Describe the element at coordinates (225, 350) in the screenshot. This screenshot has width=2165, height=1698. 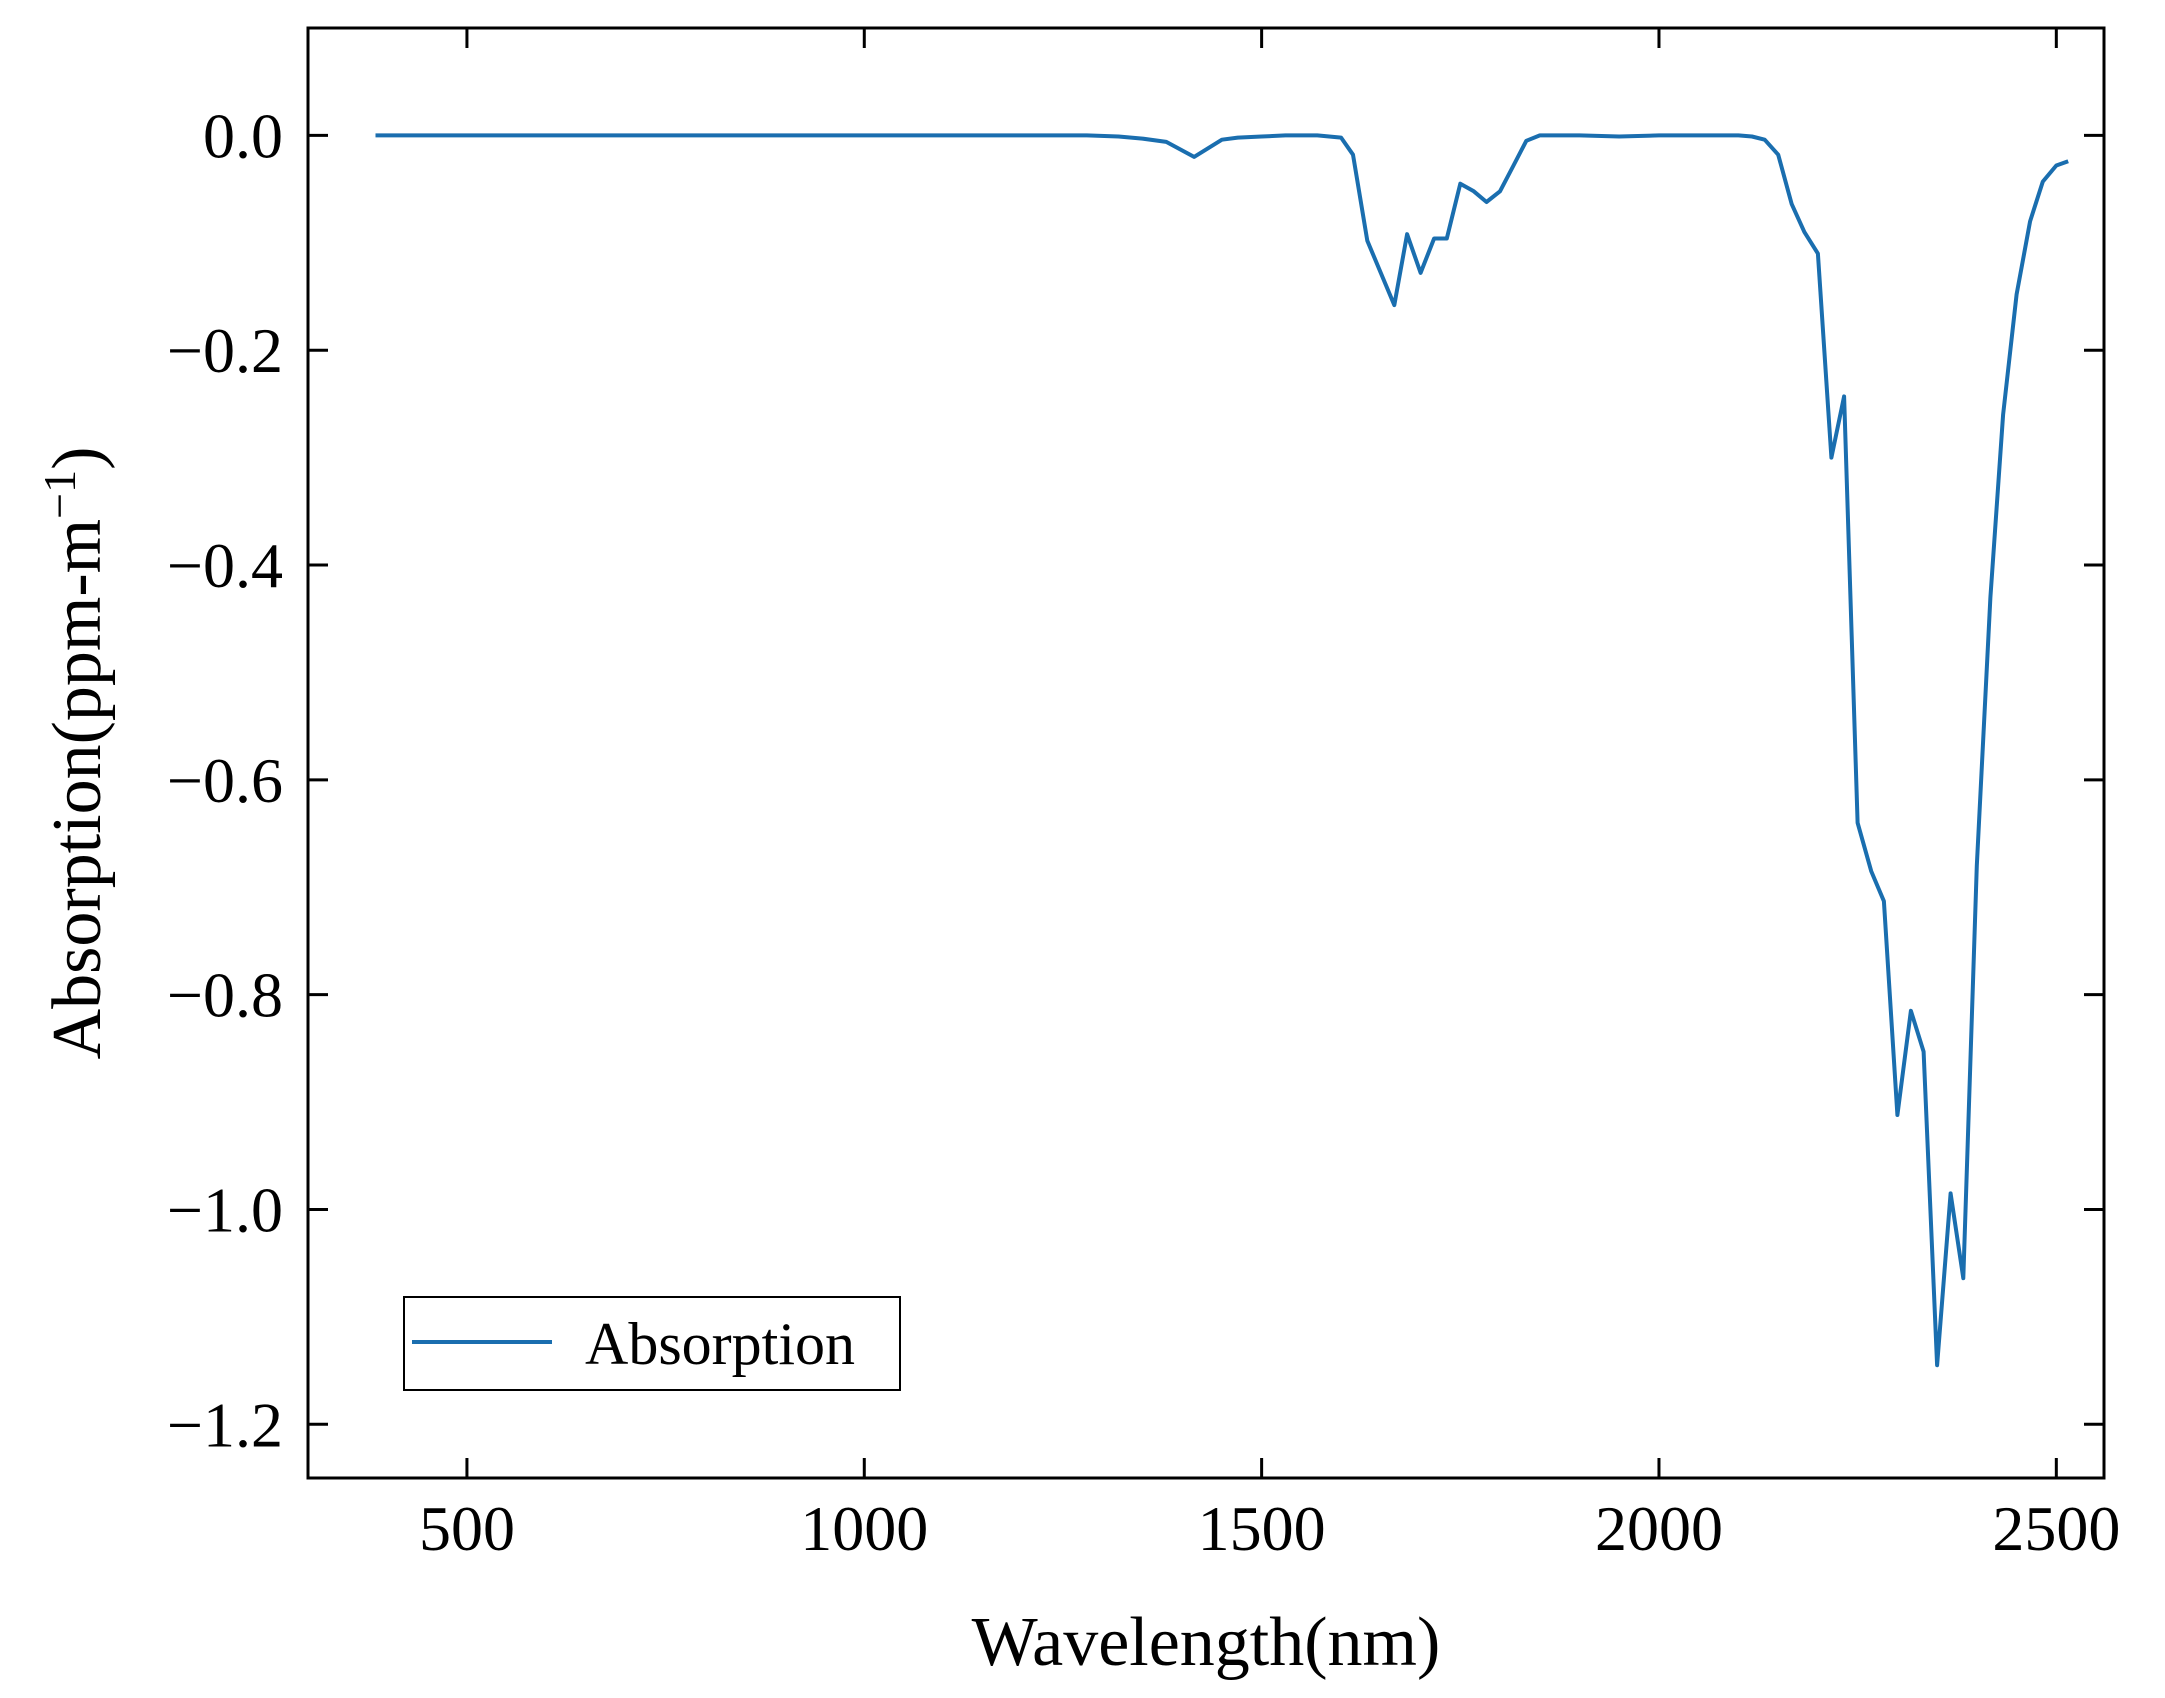
I see `y-tick-label: −0.2` at that location.